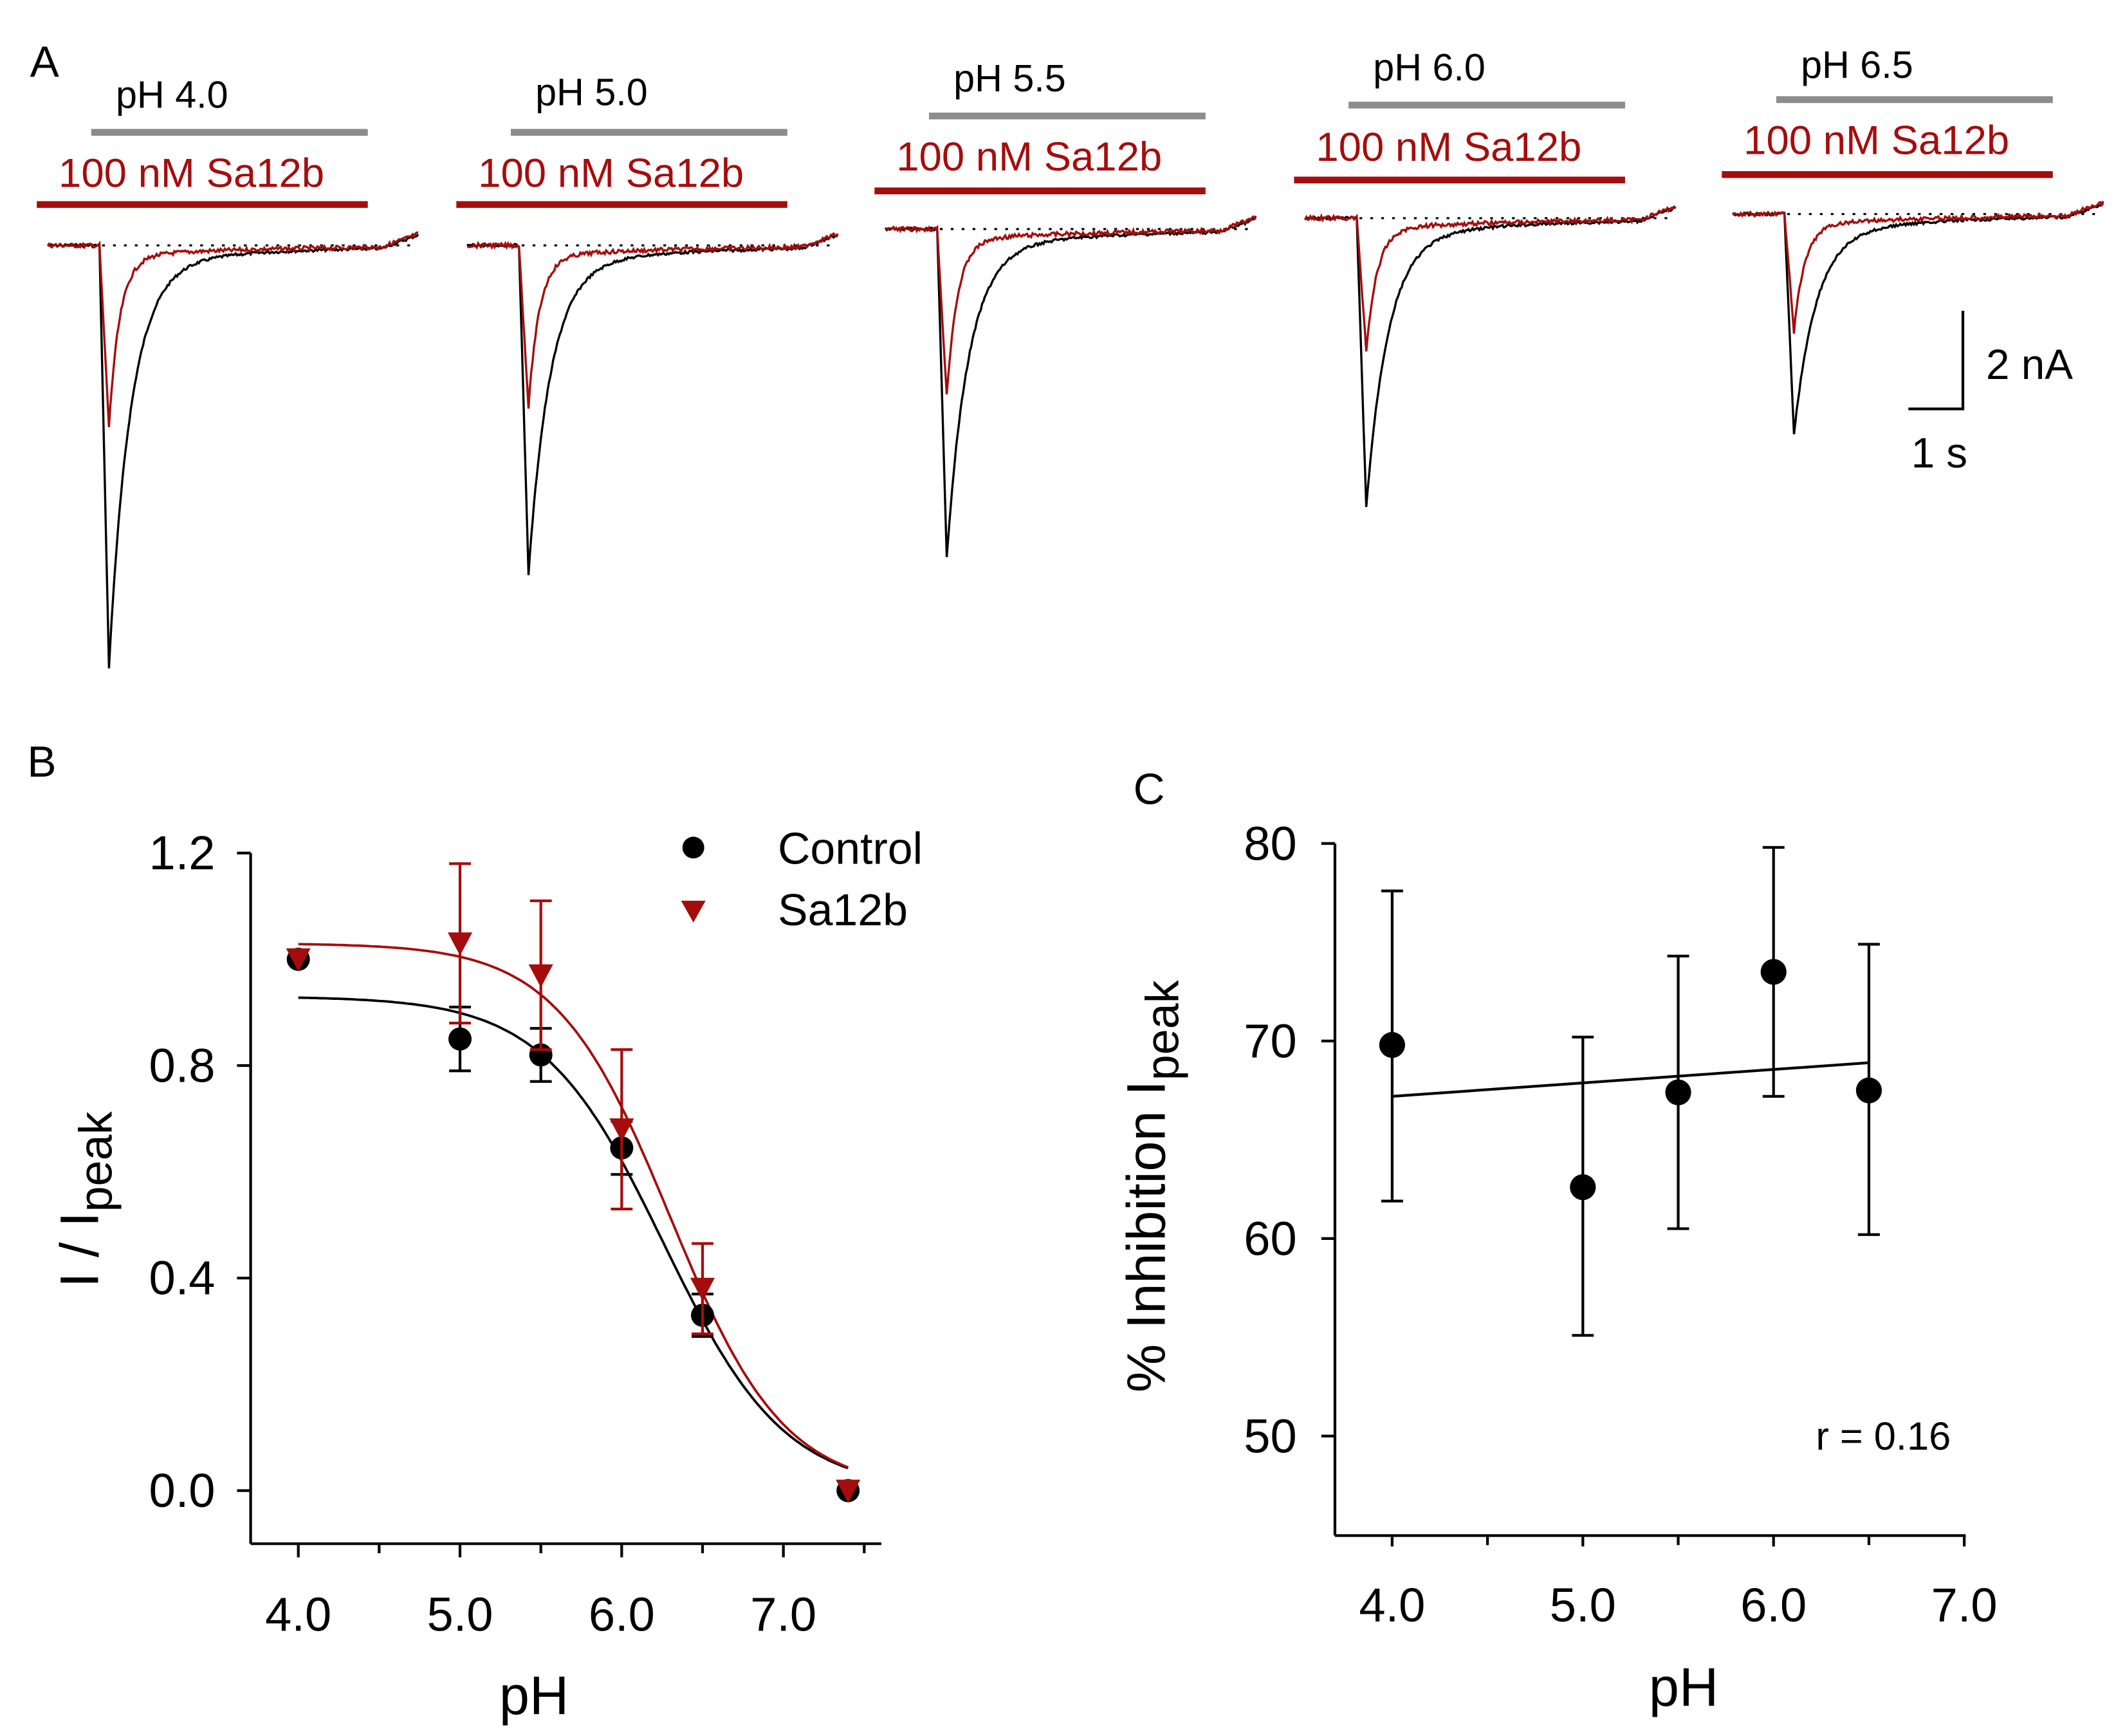  Describe the element at coordinates (1939, 453) in the screenshot. I see `scale-time-label: 1 s` at that location.